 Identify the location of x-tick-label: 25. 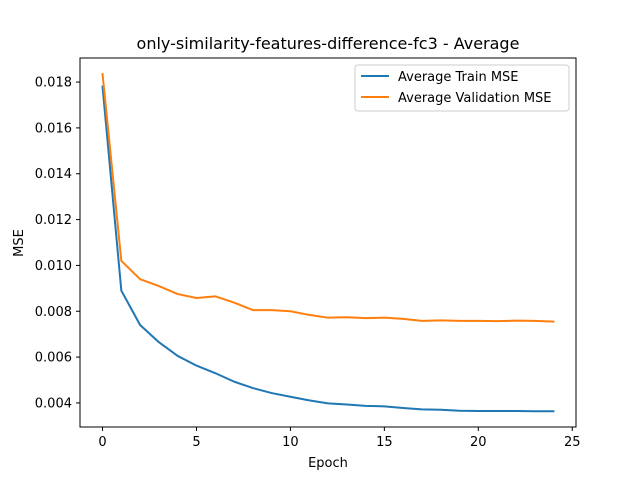
(572, 442).